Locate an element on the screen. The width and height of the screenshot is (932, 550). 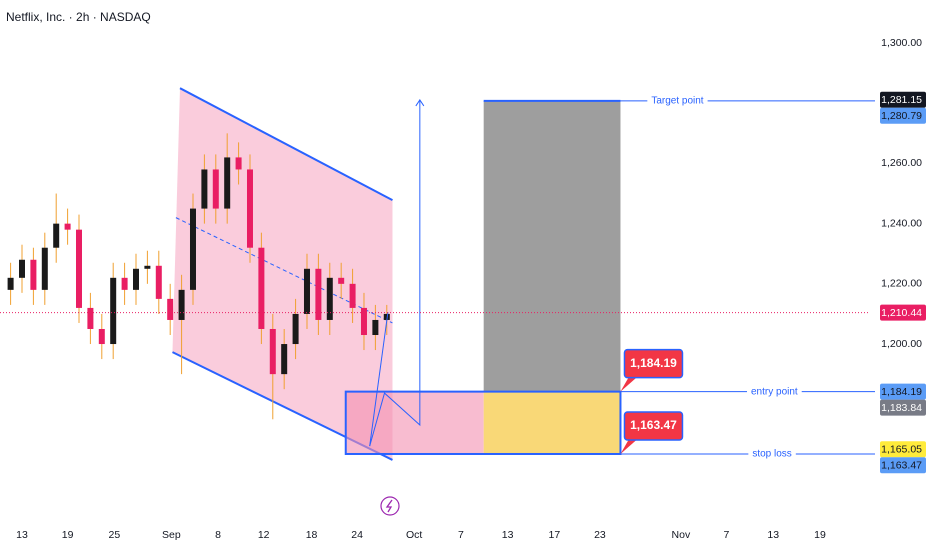
callout-label: 1,163.47 is located at coordinates (653, 425).